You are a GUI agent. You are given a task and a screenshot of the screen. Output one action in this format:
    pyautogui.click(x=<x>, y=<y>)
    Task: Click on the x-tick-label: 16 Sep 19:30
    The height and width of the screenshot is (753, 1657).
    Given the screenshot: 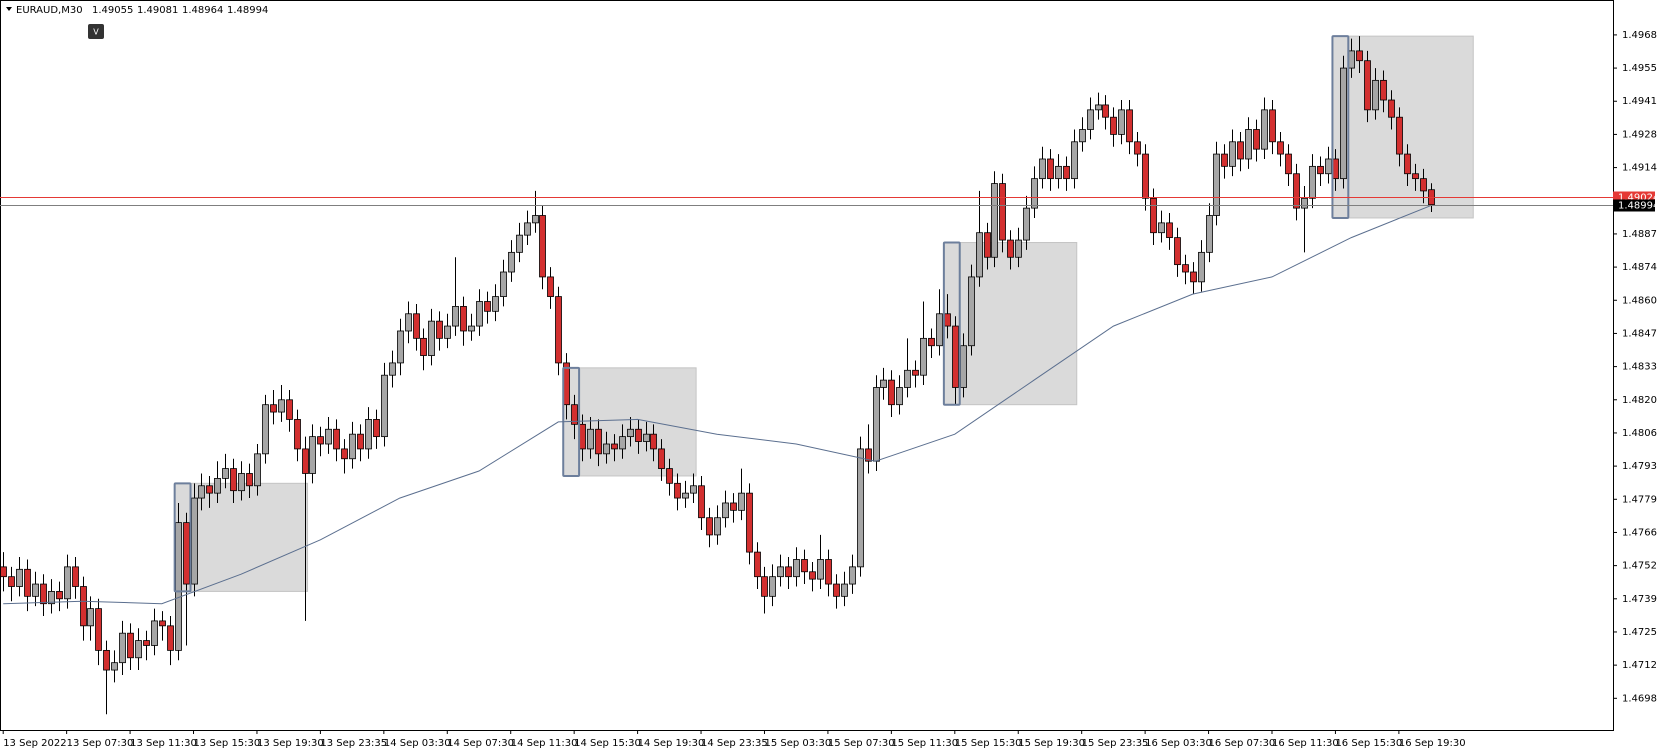 What is the action you would take?
    pyautogui.click(x=1432, y=743)
    